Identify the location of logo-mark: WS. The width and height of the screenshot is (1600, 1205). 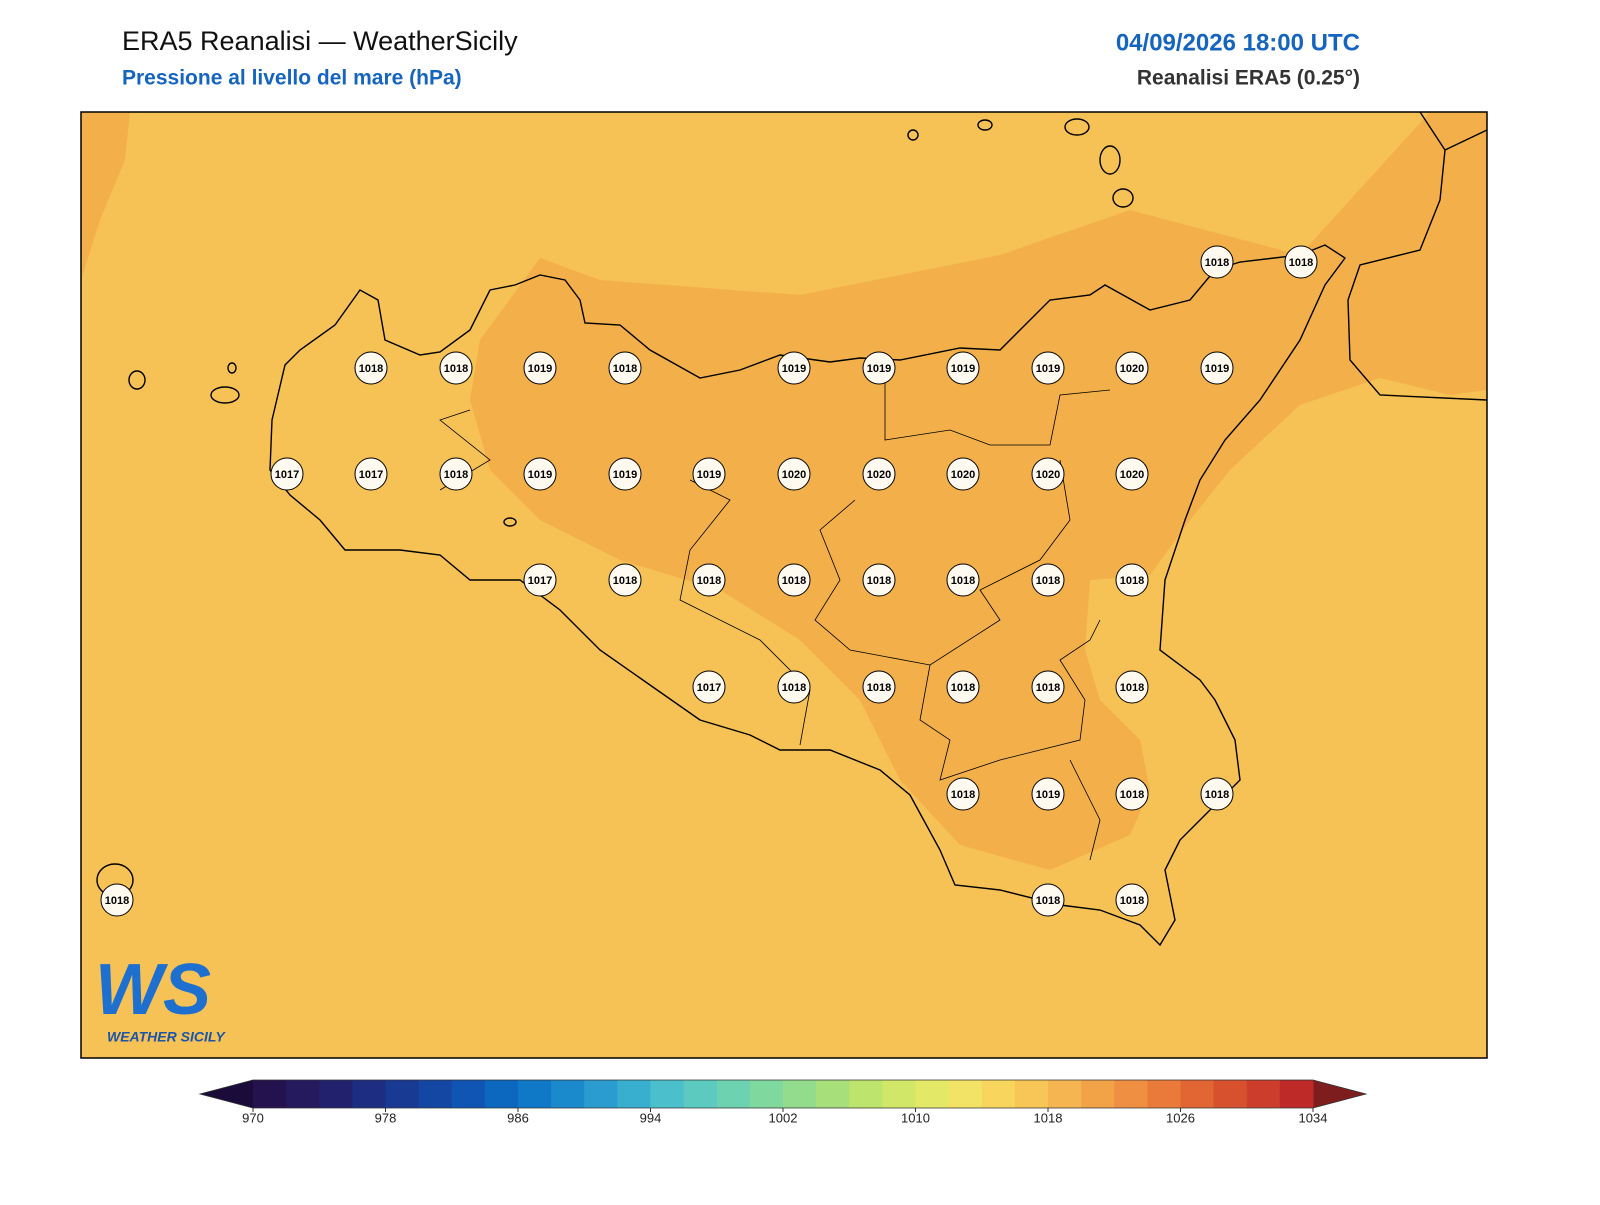
(153, 990).